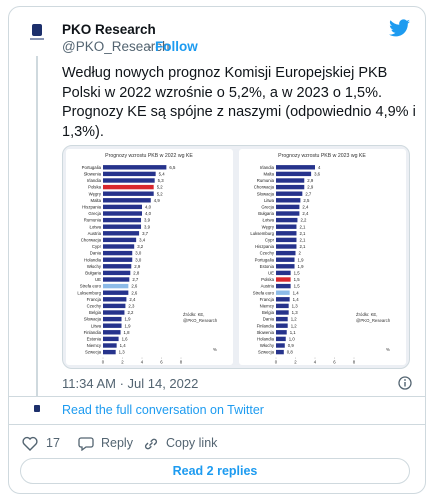  What do you see at coordinates (294, 319) in the screenshot?
I see `value-label: 1,2` at bounding box center [294, 319].